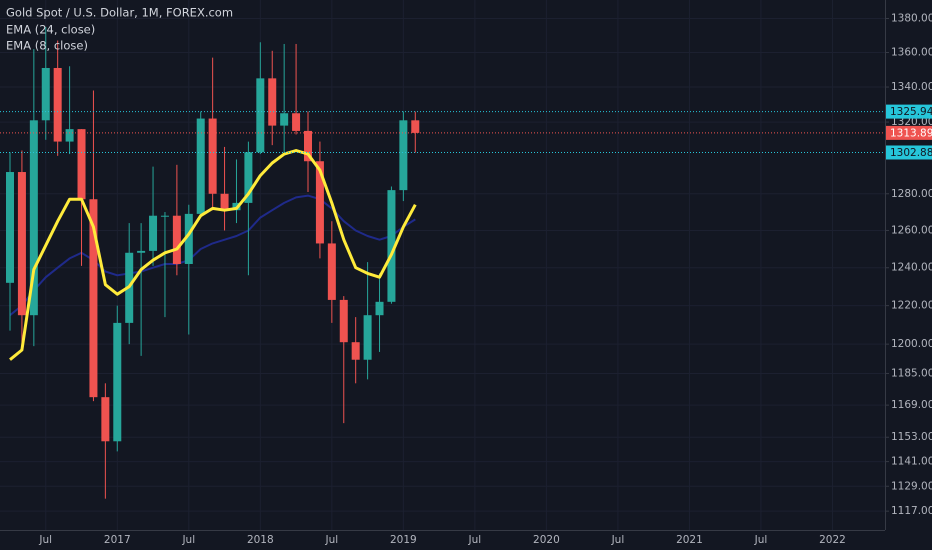  I want to click on y-tick-label: 1380.00, so click(911, 18).